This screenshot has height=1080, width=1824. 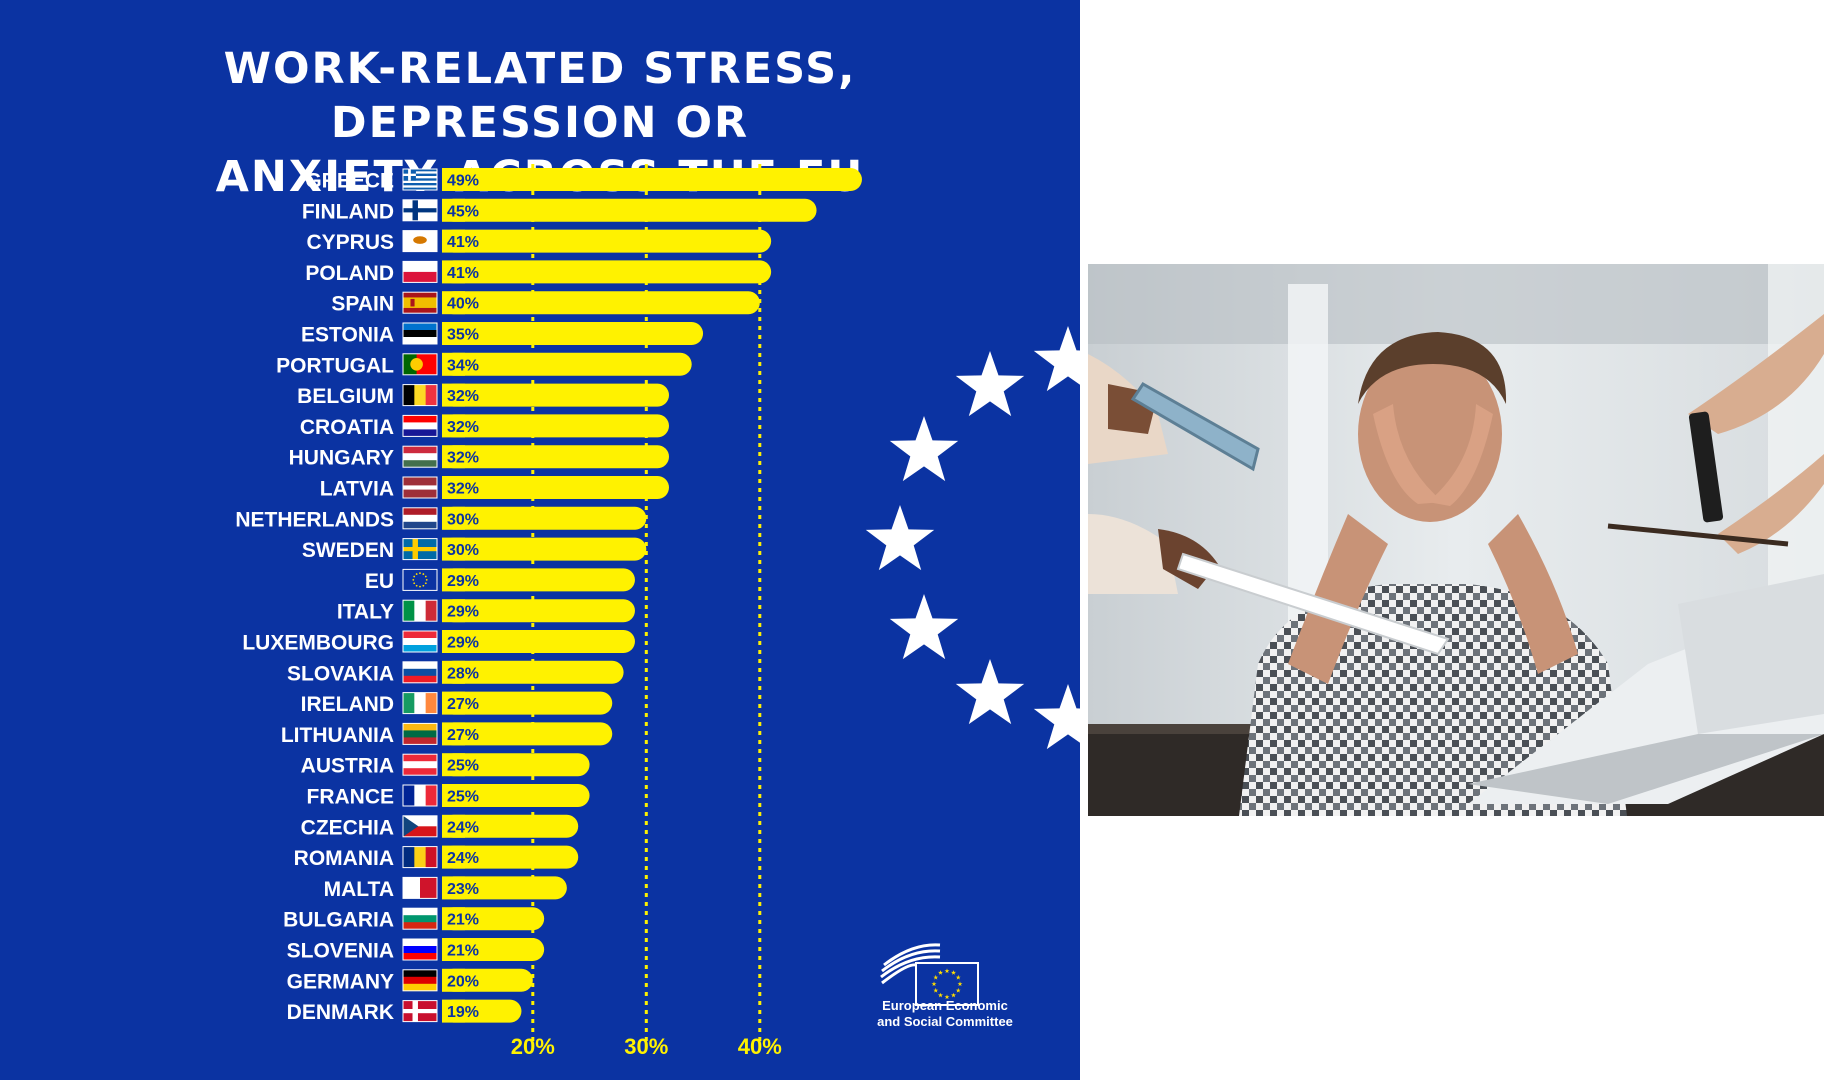 What do you see at coordinates (945, 1005) in the screenshot?
I see `eesc-logo-text-line-1: European Economic` at bounding box center [945, 1005].